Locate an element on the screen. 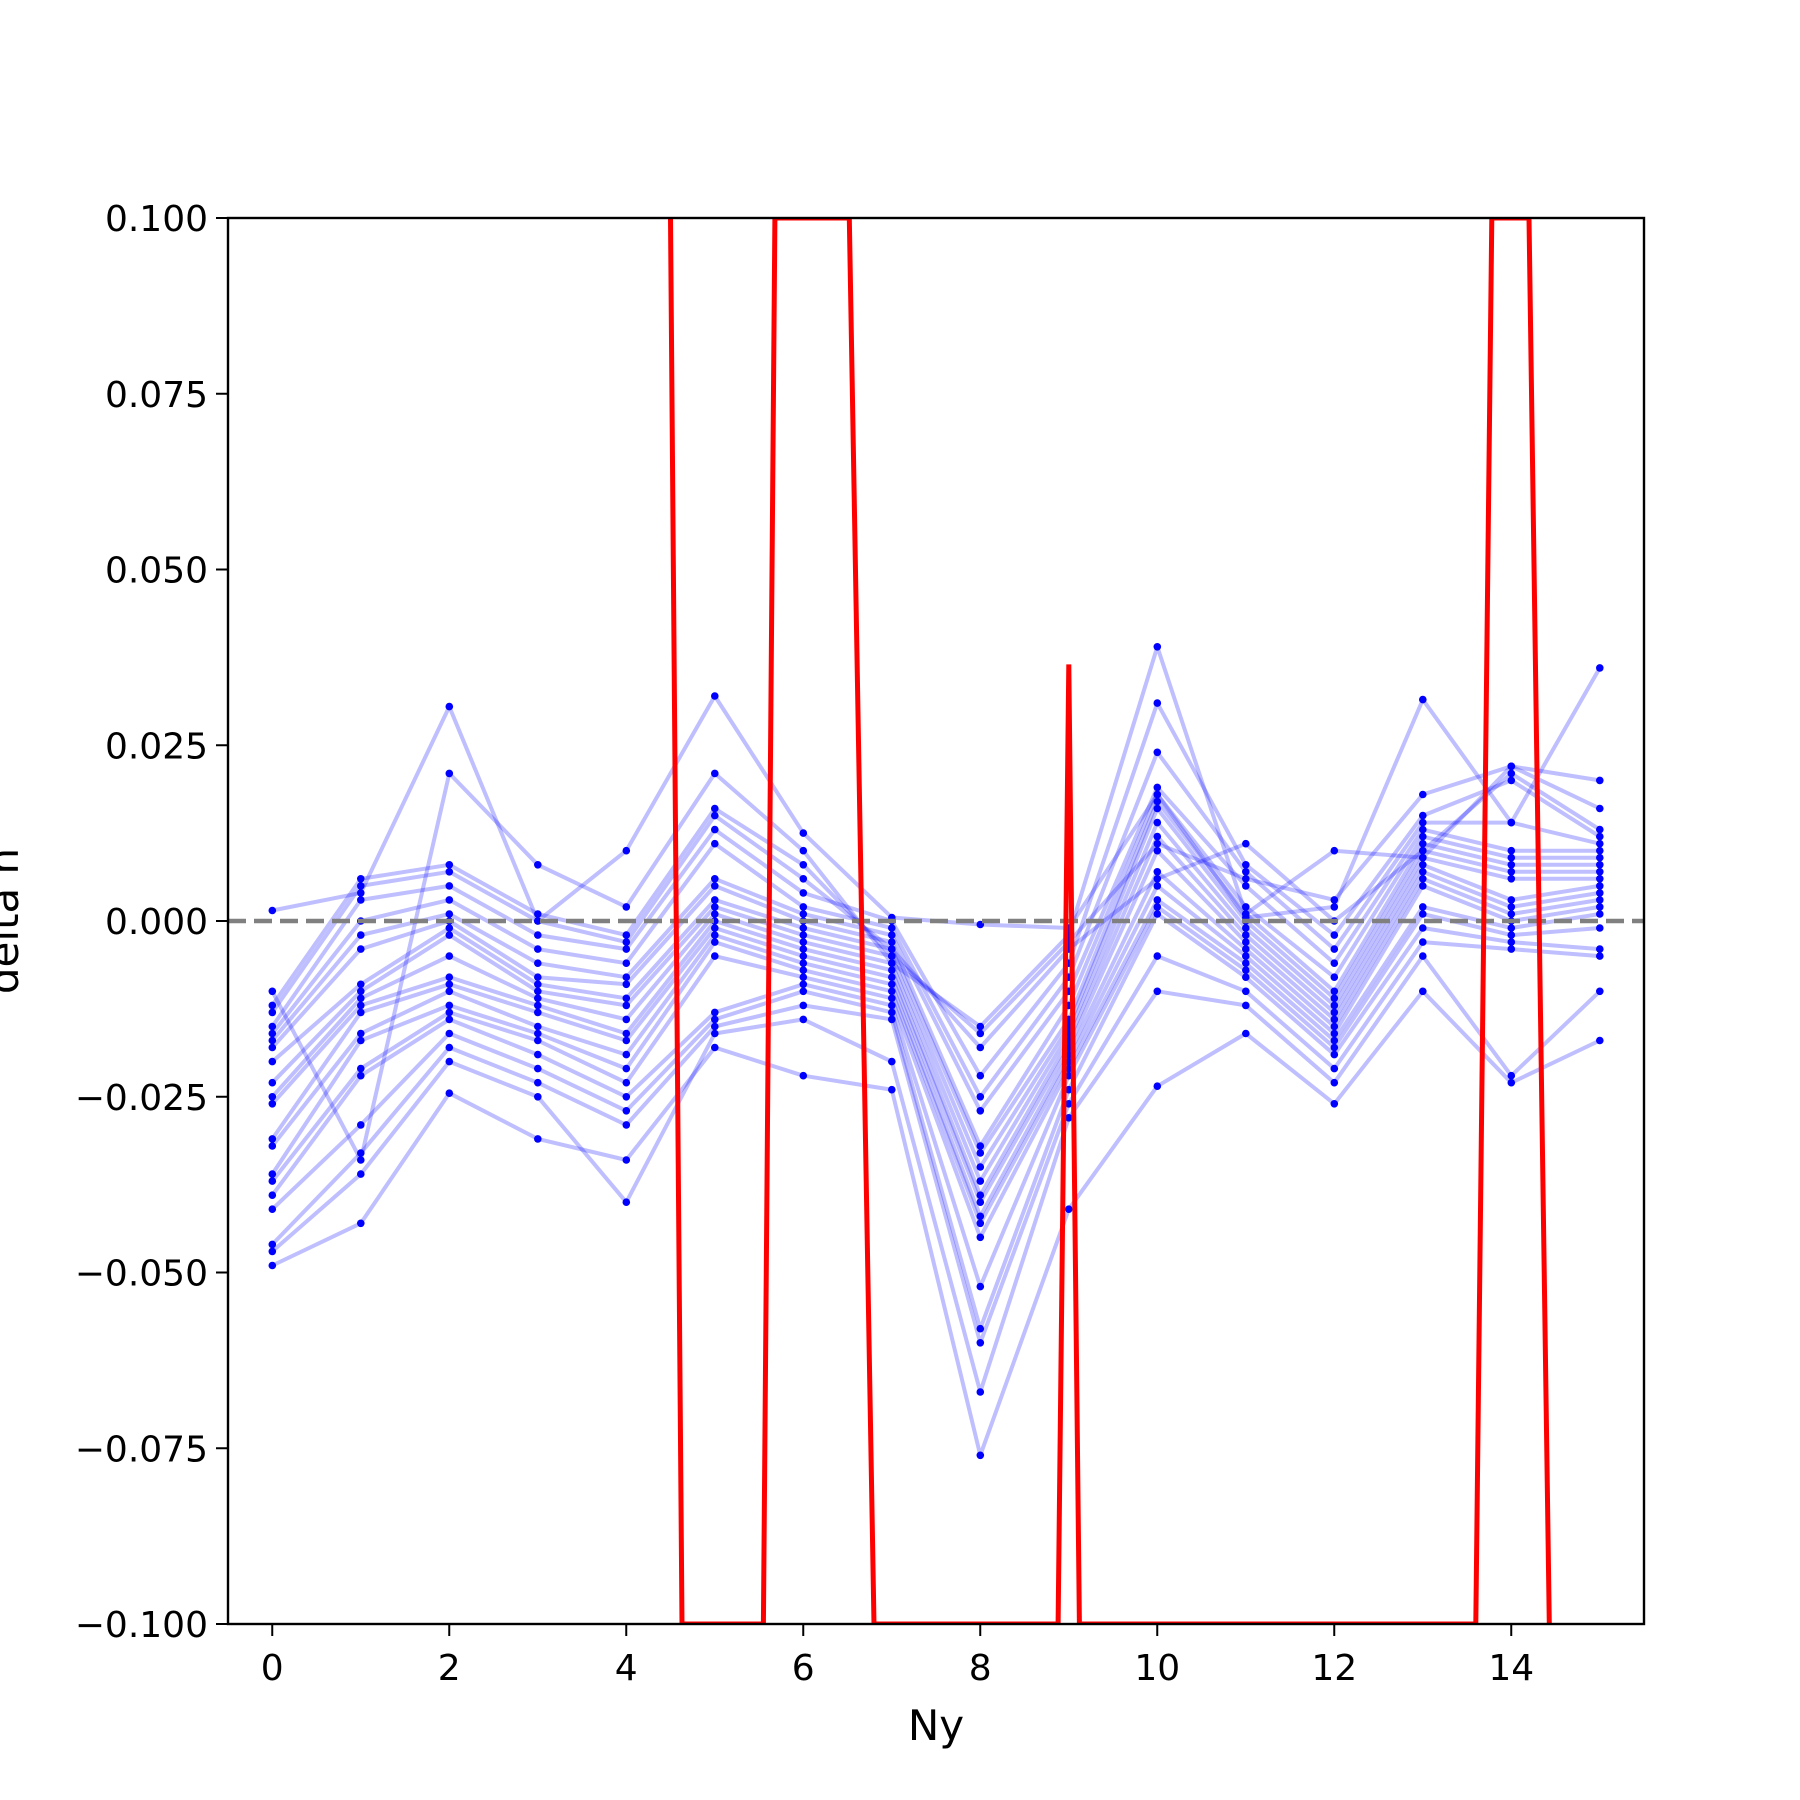 The width and height of the screenshot is (1800, 1800). x-tick-label-6: 12 is located at coordinates (1334, 1668).